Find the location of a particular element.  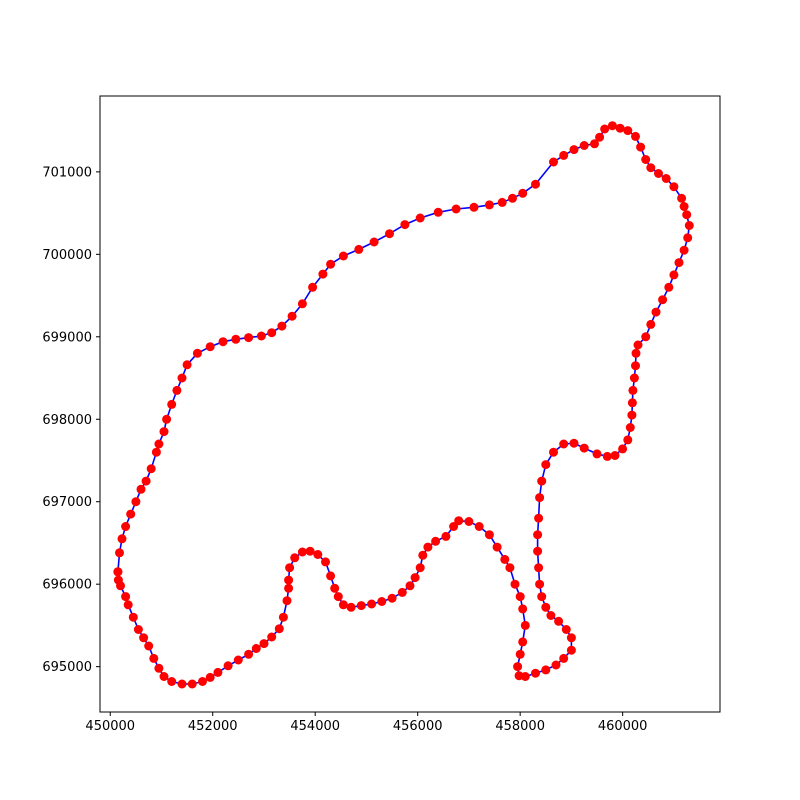

y-tick-label: 695000 is located at coordinates (67, 667).